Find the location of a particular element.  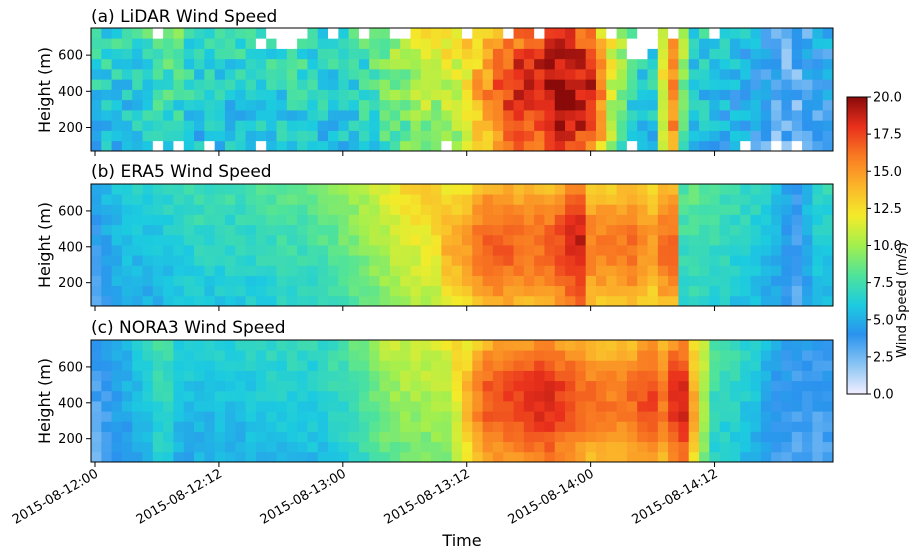

colorbar-tick-label: 20.0 is located at coordinates (887, 98).